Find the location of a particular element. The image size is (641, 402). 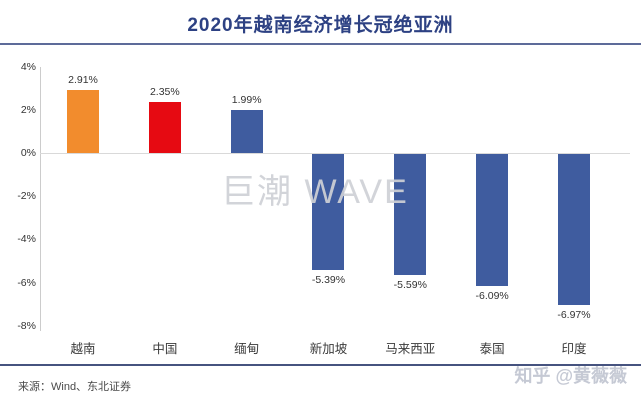

x-category-label: 马来西亚 is located at coordinates (410, 349).